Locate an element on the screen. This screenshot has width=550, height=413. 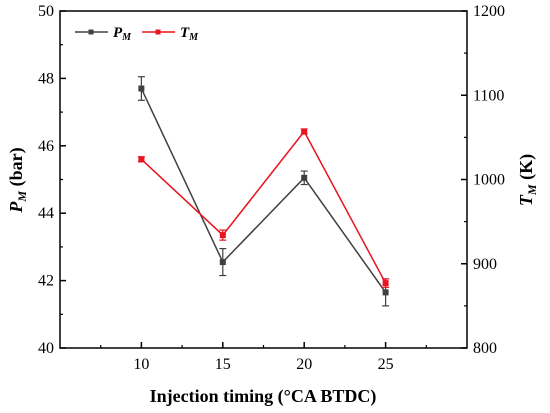
y-left-tick-label: 48 is located at coordinates (46, 78).